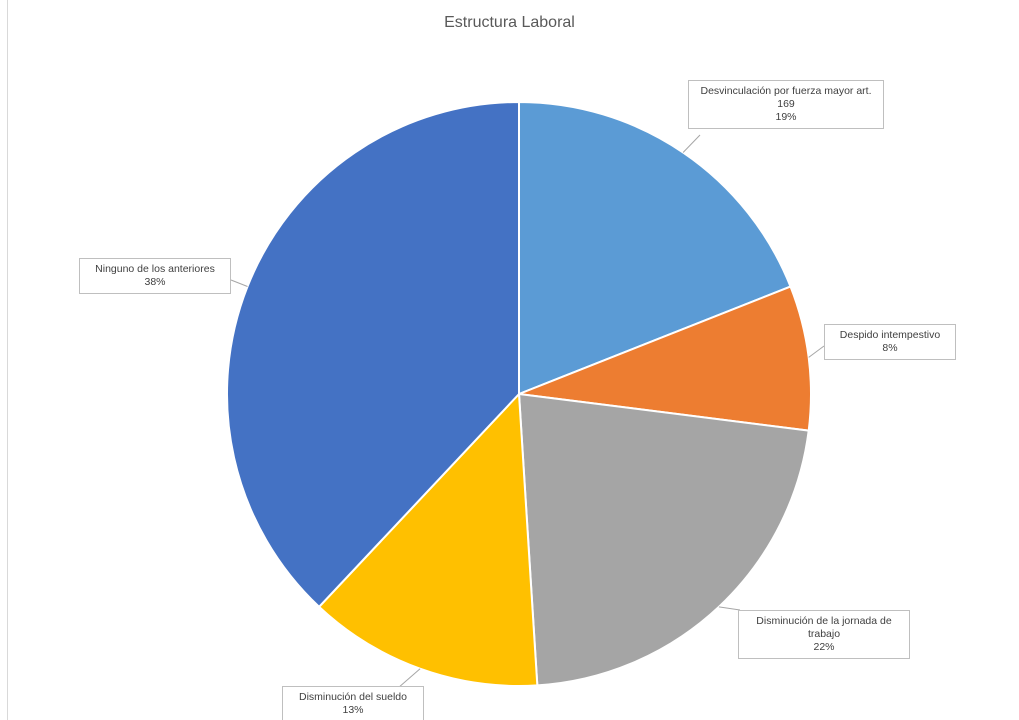 This screenshot has width=1019, height=720. Describe the element at coordinates (428, 539) in the screenshot. I see `pie-slice-disminucion-del-sueldo` at that location.